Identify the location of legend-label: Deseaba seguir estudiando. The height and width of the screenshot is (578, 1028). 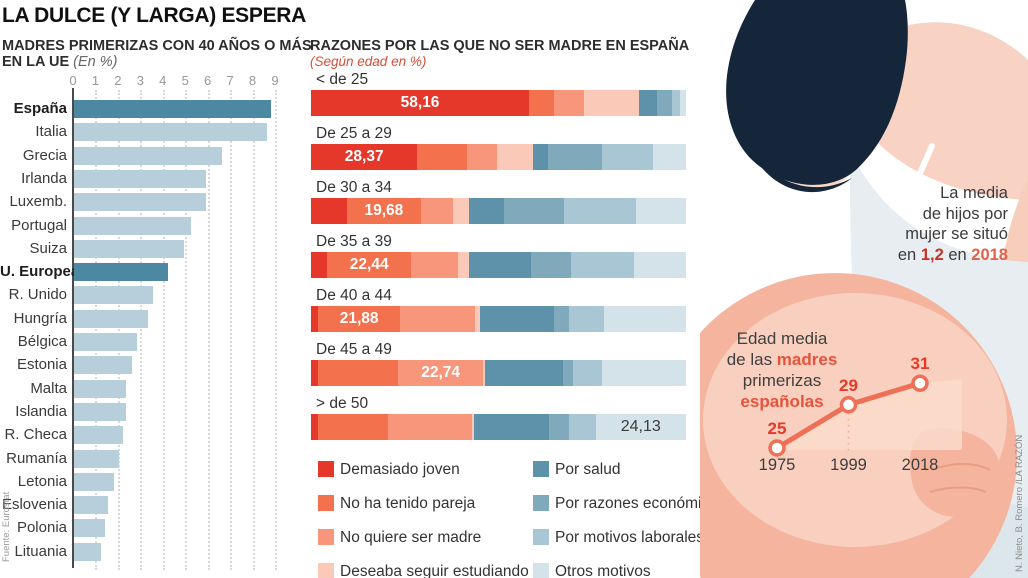
(434, 570).